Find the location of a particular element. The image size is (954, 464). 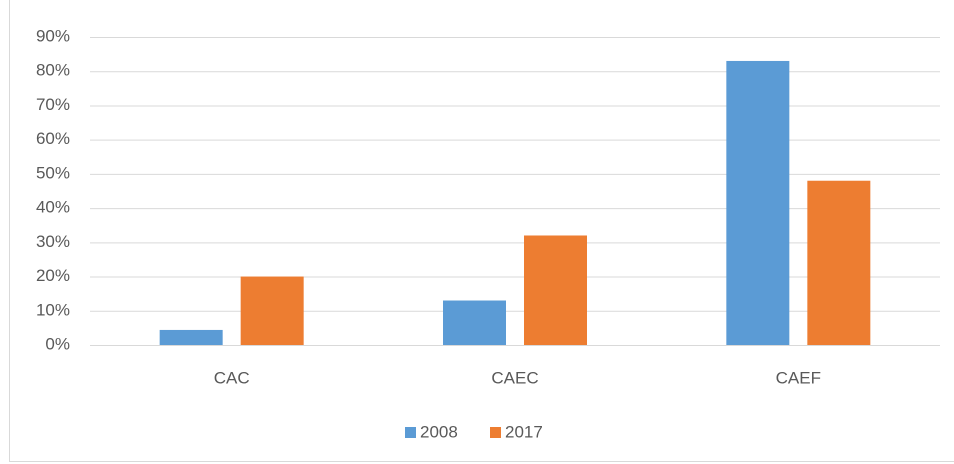

y-tick-label: 30% is located at coordinates (53, 241).